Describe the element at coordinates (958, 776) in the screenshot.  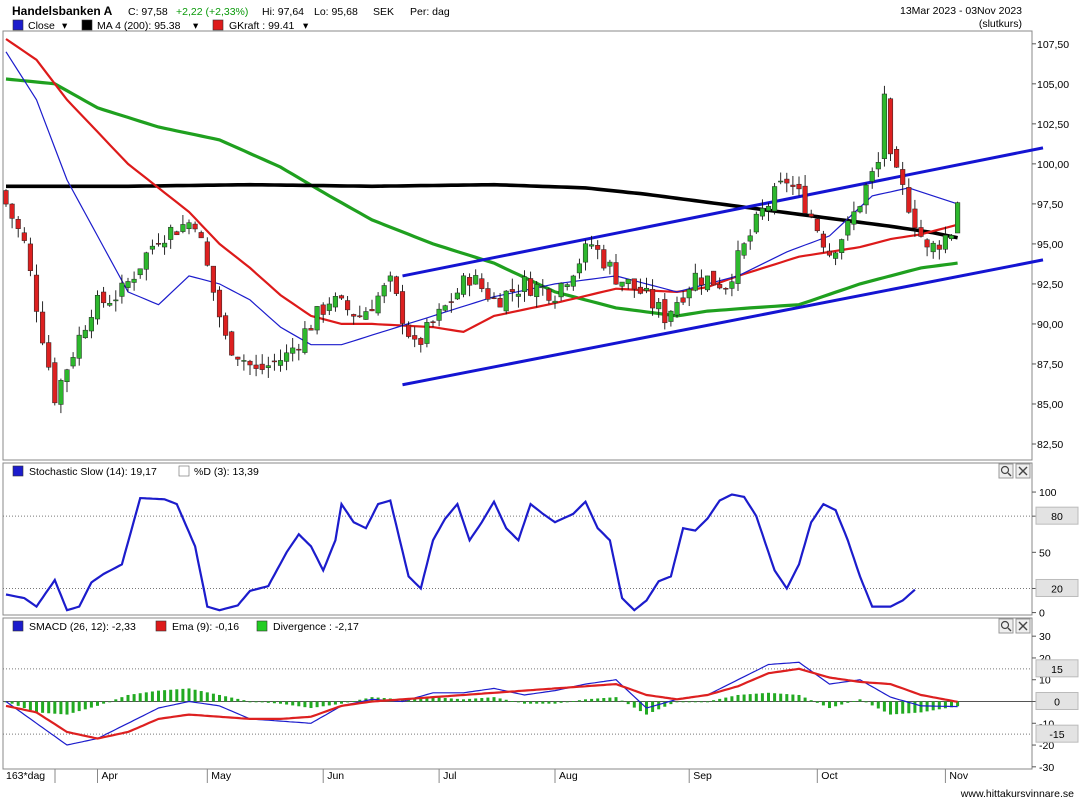
I see `x-axis-label: Nov` at that location.